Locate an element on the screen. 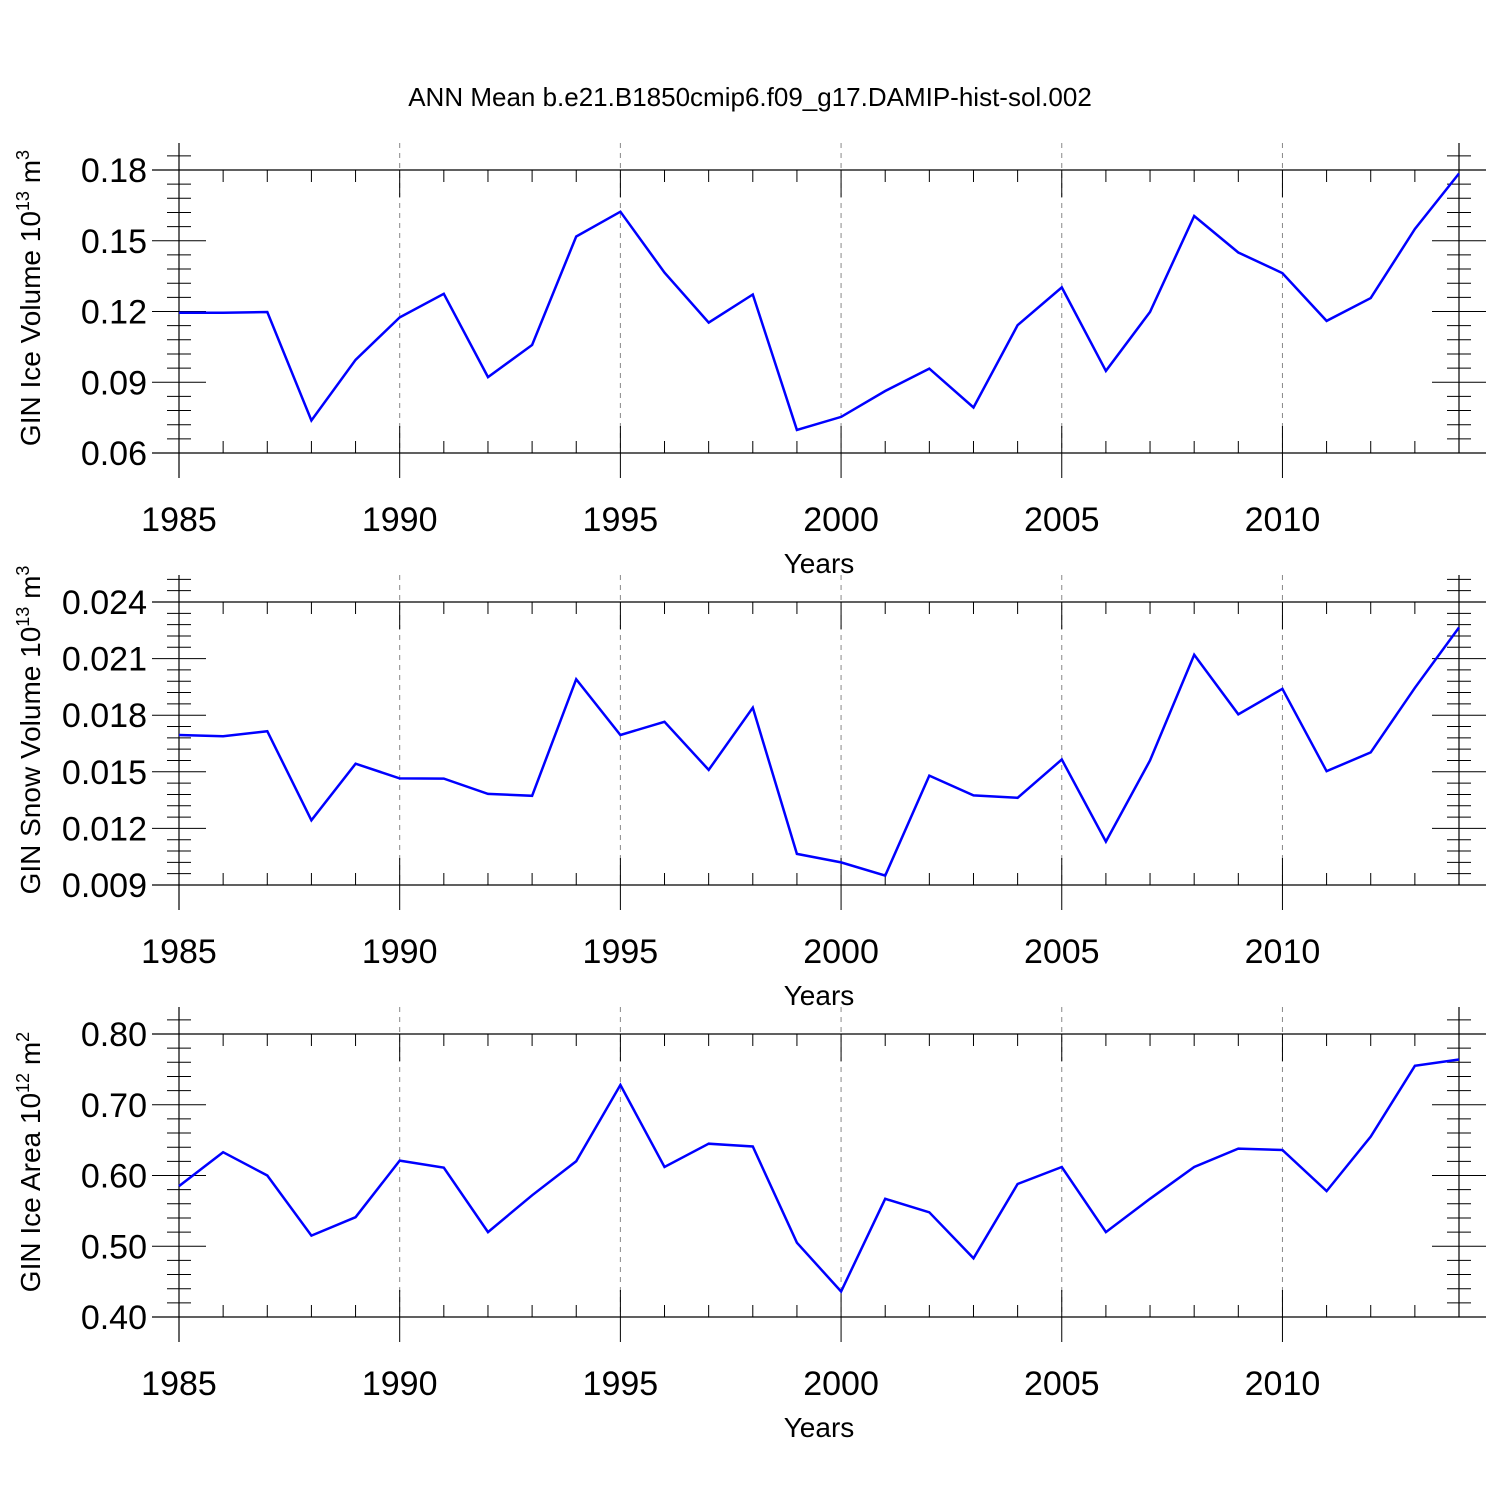 Image resolution: width=1500 pixels, height=1500 pixels. y-tick-label: 0.09 is located at coordinates (114, 383).